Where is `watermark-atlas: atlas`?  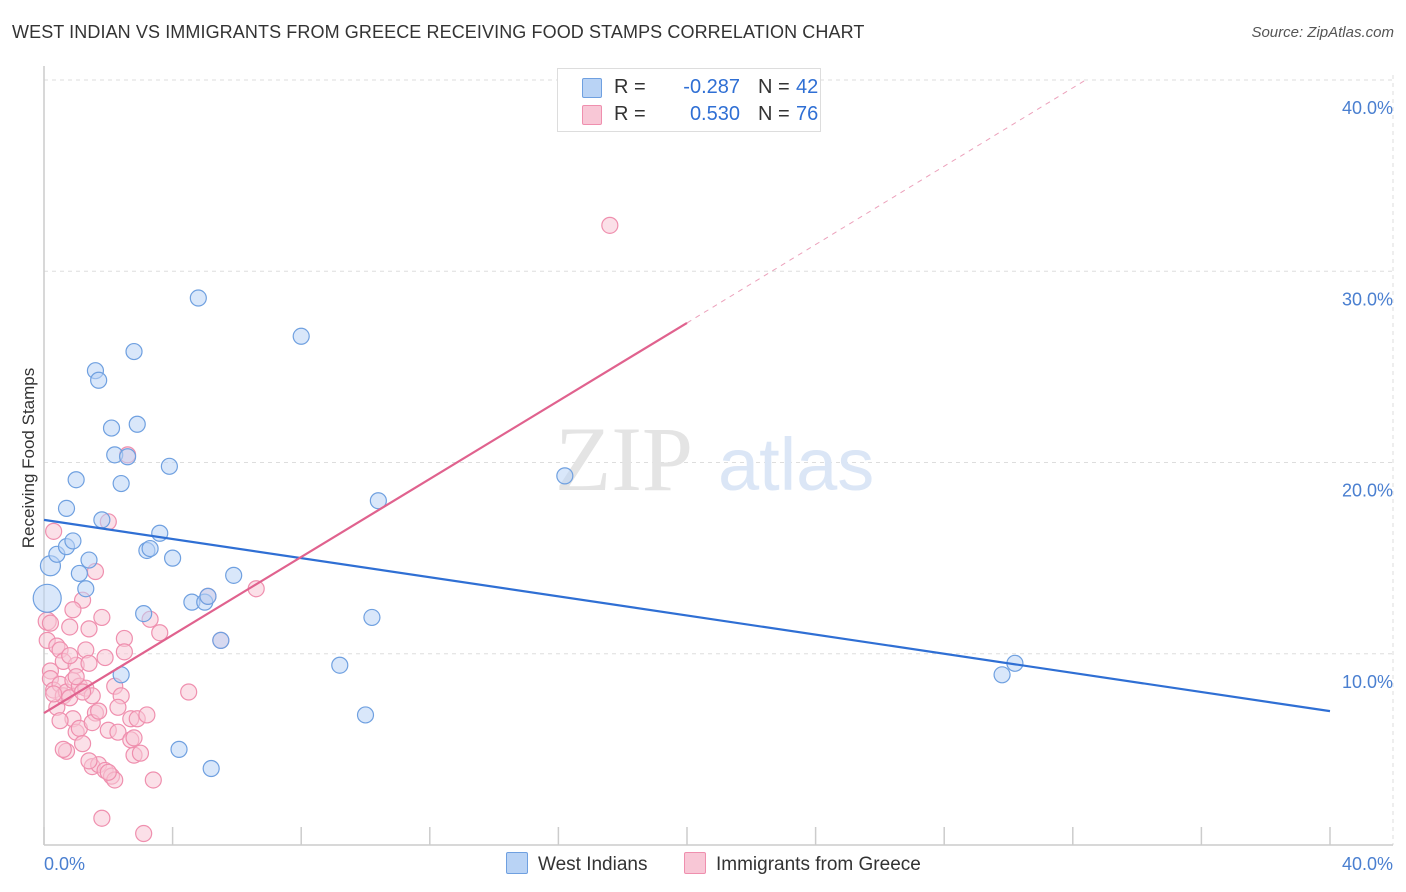 watermark-atlas: atlas is located at coordinates (796, 464).